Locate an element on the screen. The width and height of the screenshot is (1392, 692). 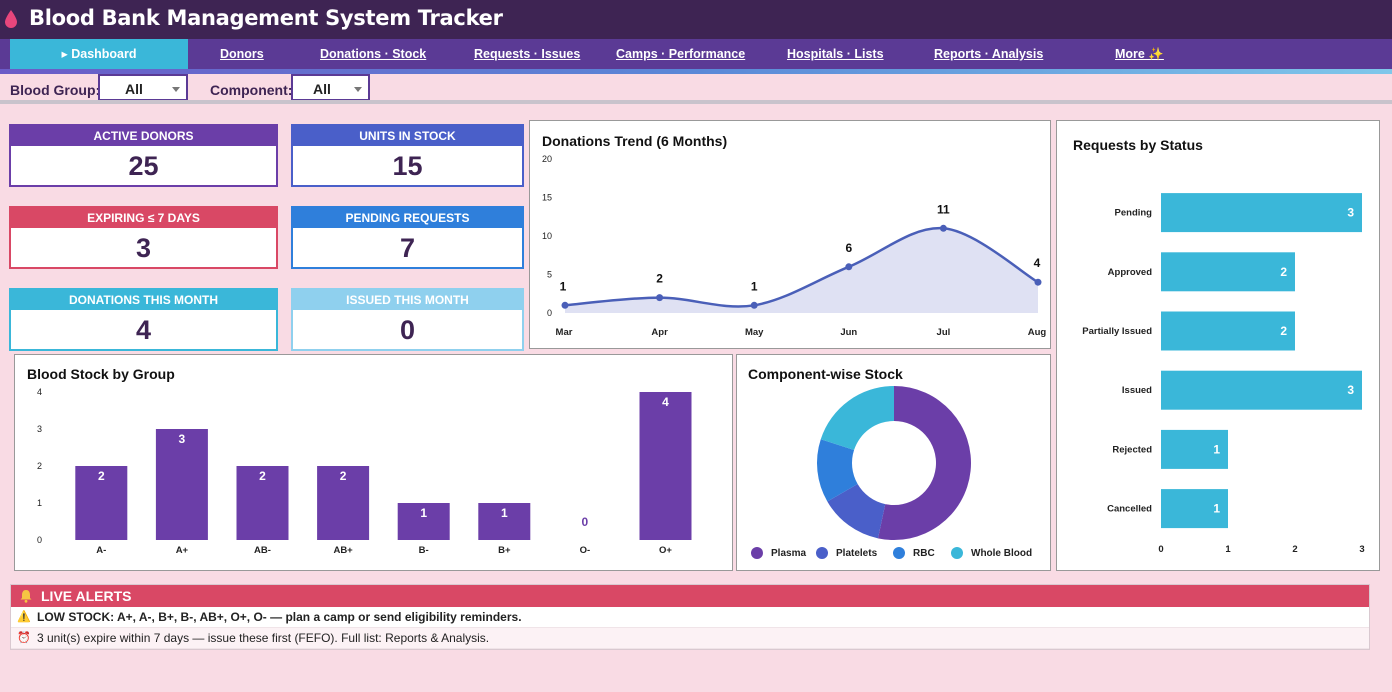
tab-camps-performance: Camps · Performance is located at coordinates (681, 54).